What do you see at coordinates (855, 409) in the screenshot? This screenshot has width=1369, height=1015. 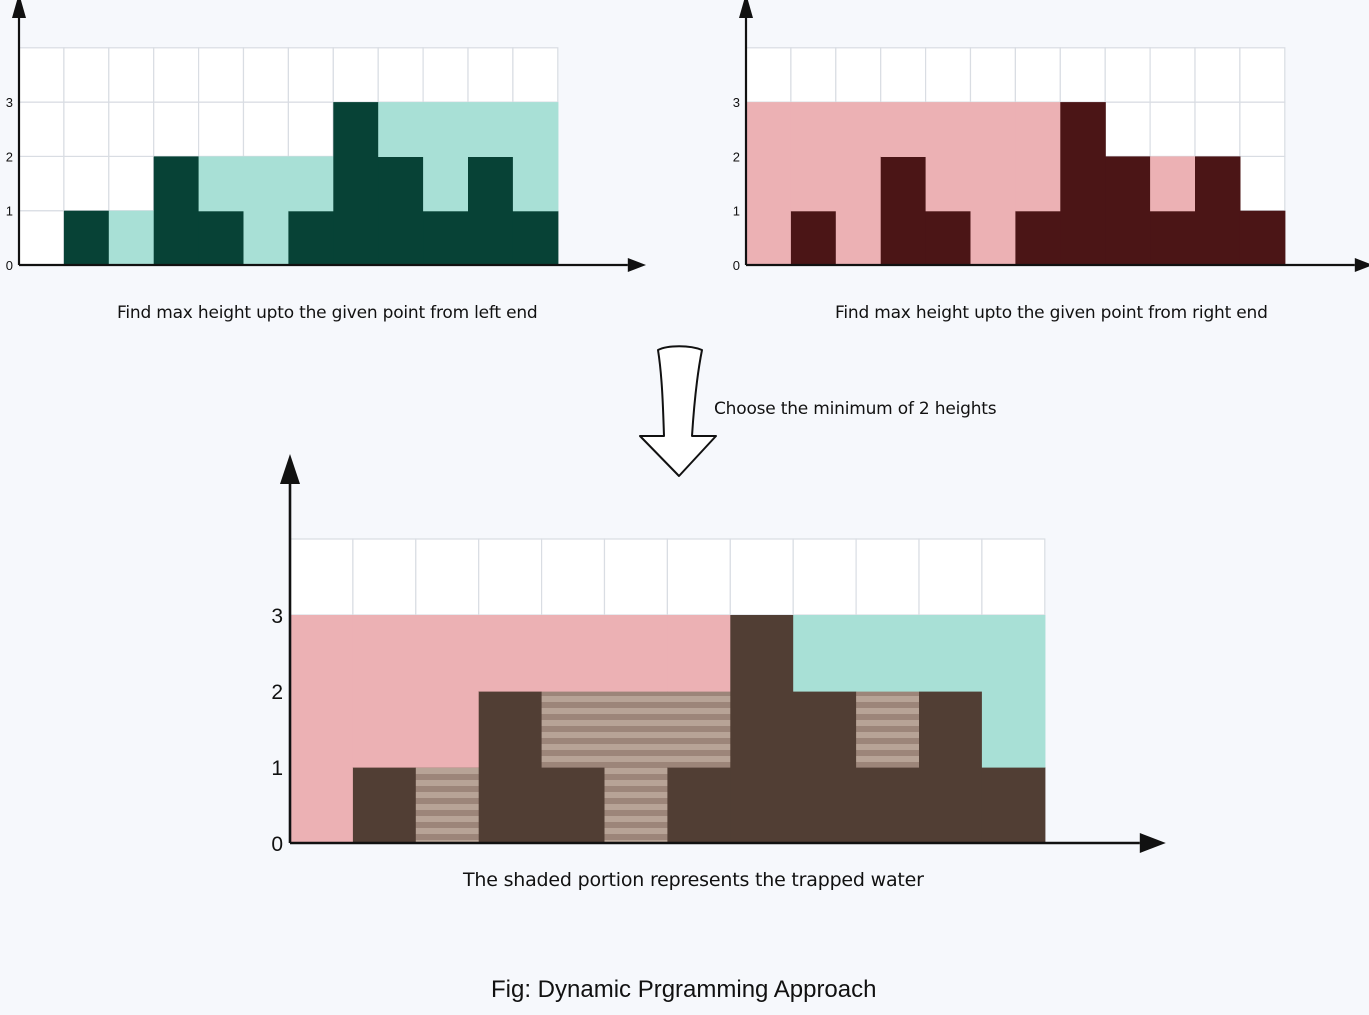 I see `arrow-label: Choose the minimum of 2 heights` at bounding box center [855, 409].